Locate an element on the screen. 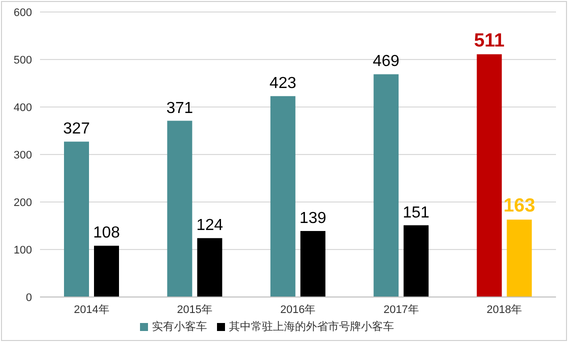 The height and width of the screenshot is (342, 568). data-label: 469 is located at coordinates (386, 61).